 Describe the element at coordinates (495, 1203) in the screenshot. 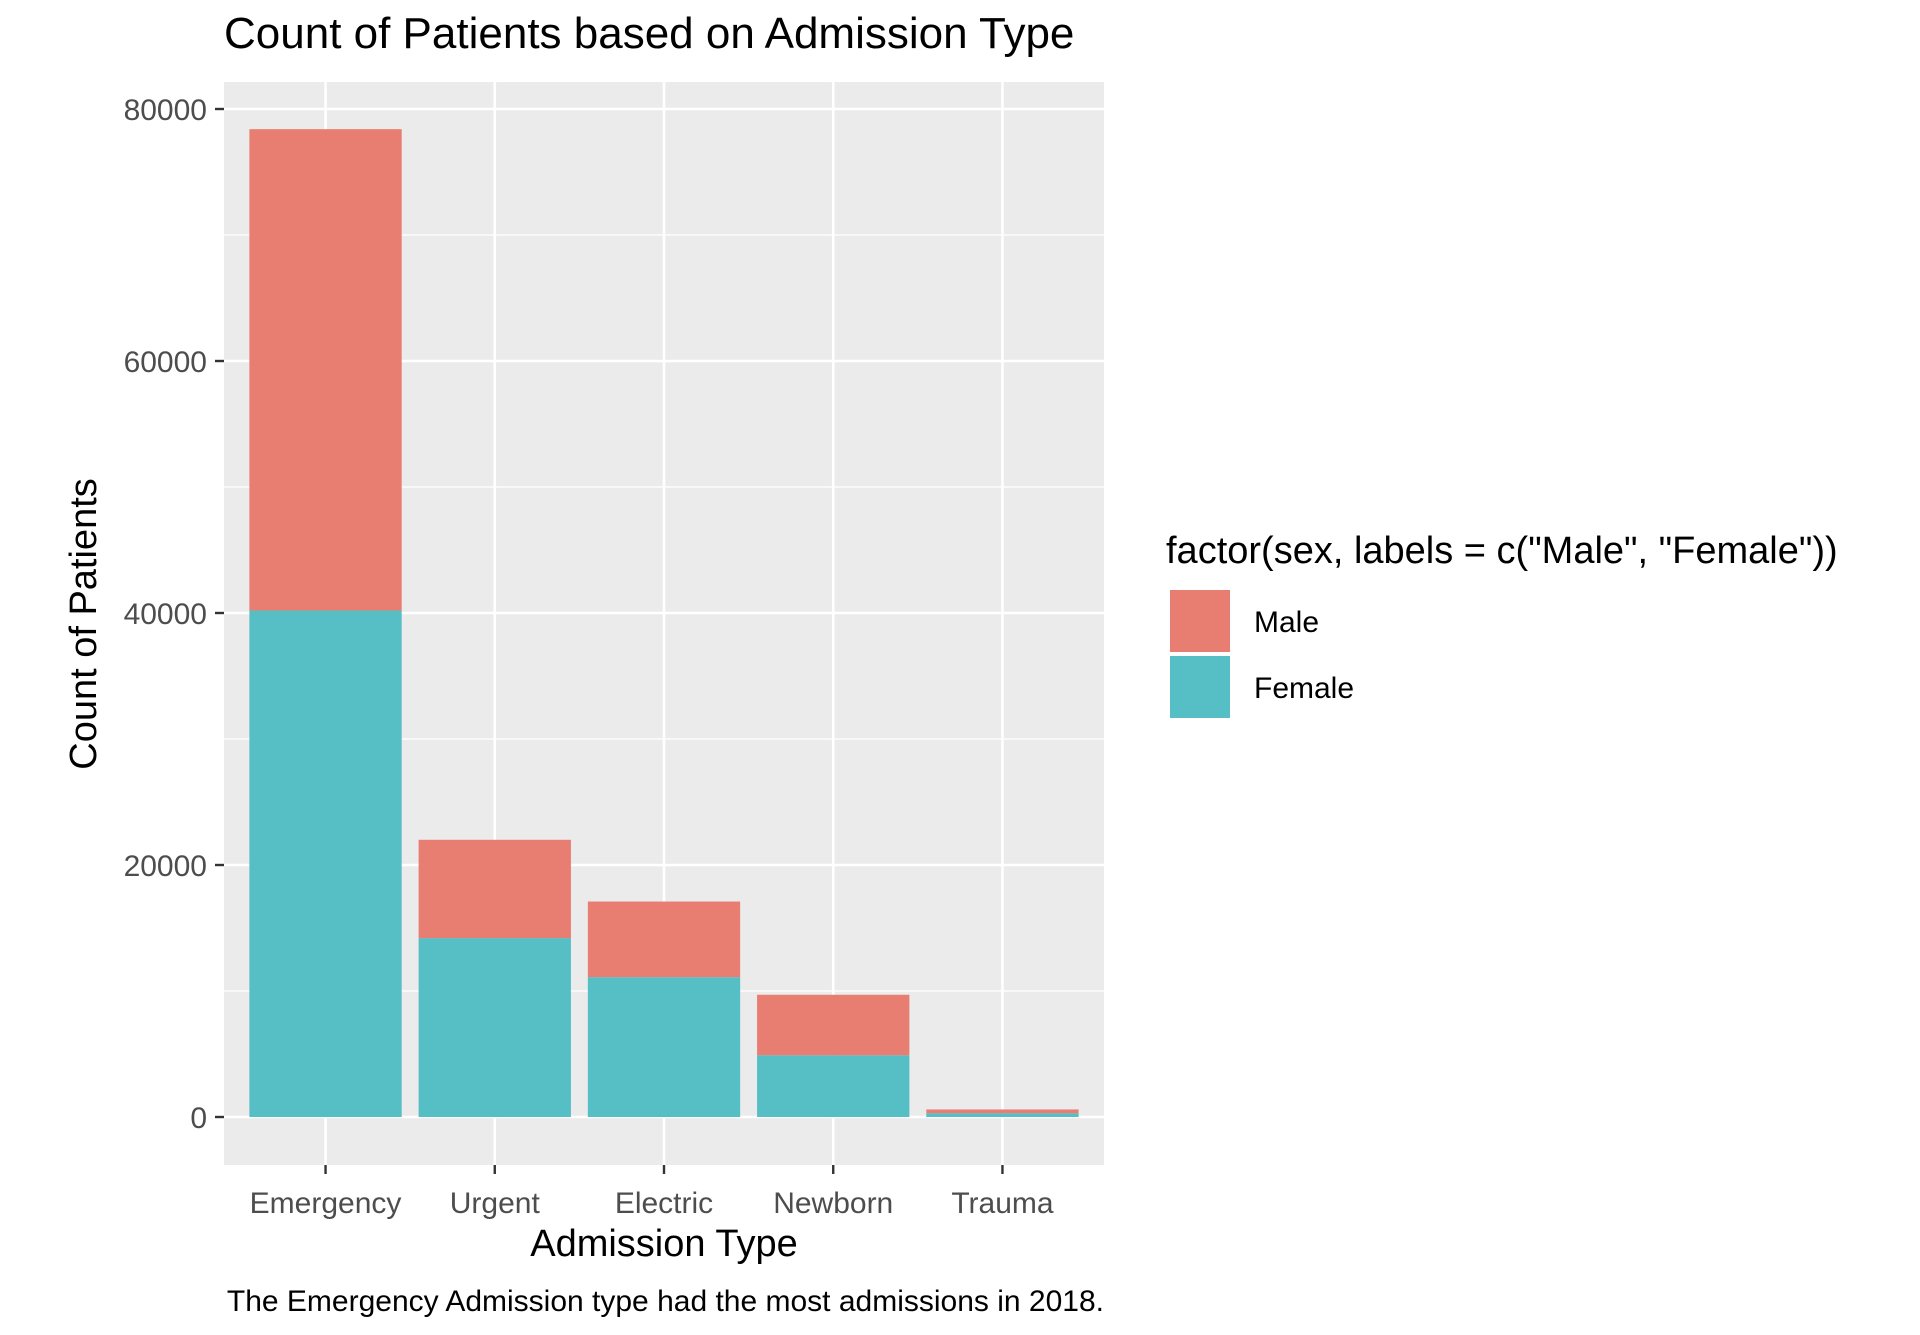

I see `x-tick-label: Urgent` at that location.